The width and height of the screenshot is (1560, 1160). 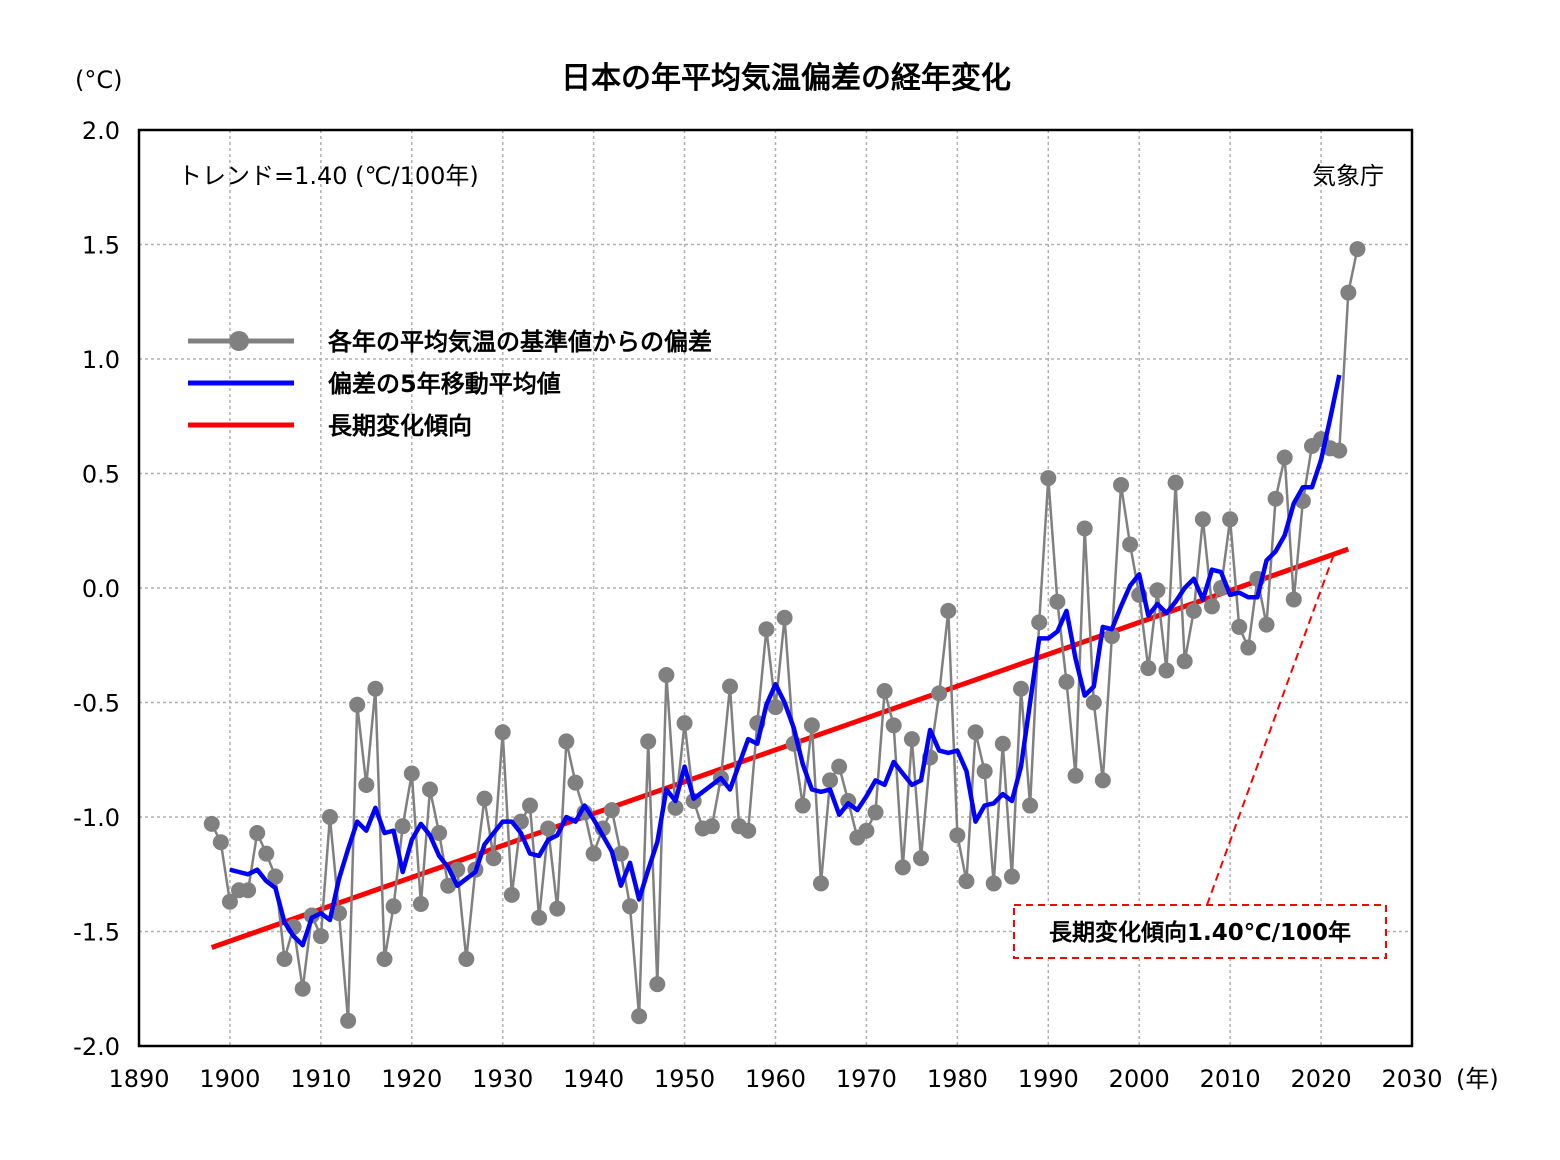 I want to click on x-unit-label: (年), so click(x=1477, y=1079).